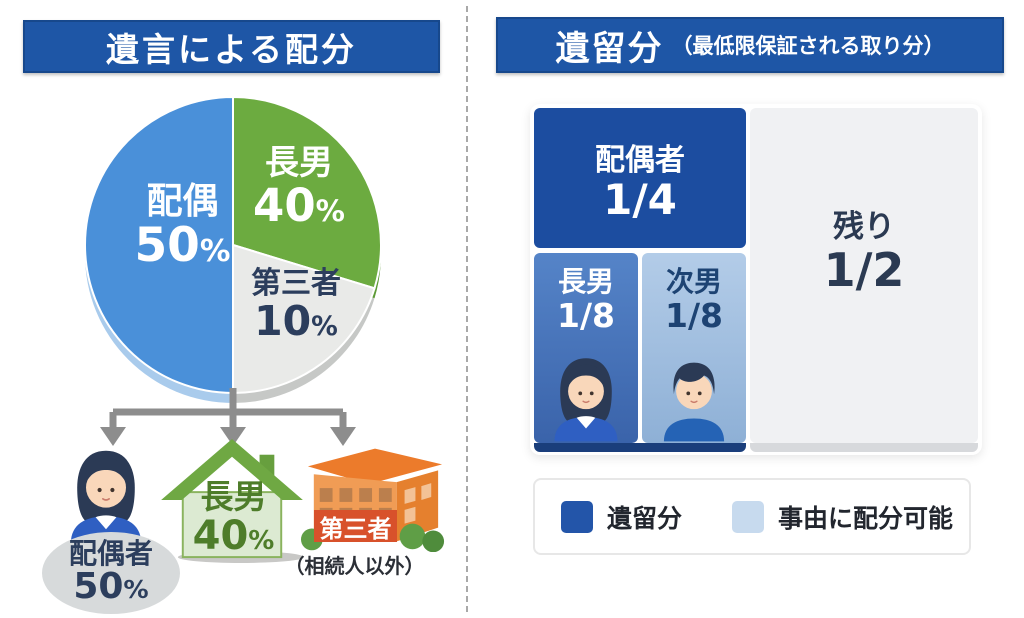 The height and width of the screenshot is (618, 1024). What do you see at coordinates (640, 447) in the screenshot?
I see `treemap-bottom-edge-blue` at bounding box center [640, 447].